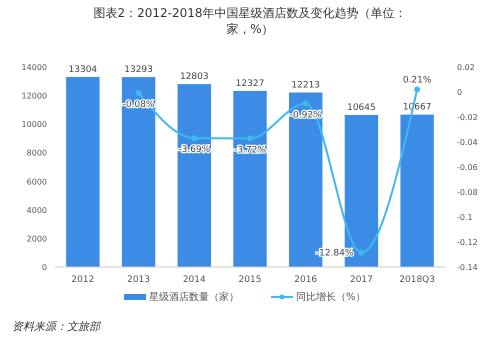 The width and height of the screenshot is (500, 346). What do you see at coordinates (250, 280) in the screenshot?
I see `x-tick-label: 2015` at bounding box center [250, 280].